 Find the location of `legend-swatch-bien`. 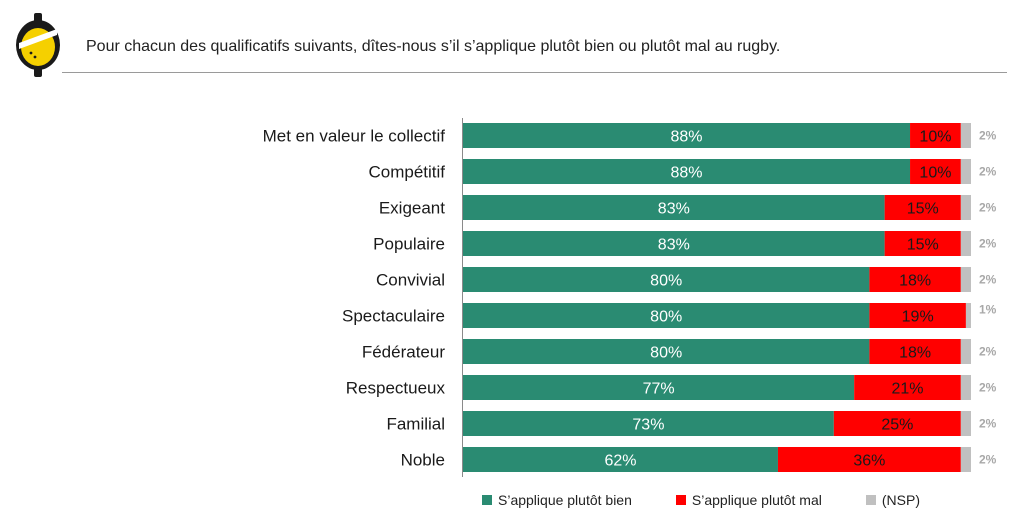

legend-swatch-bien is located at coordinates (487, 500).